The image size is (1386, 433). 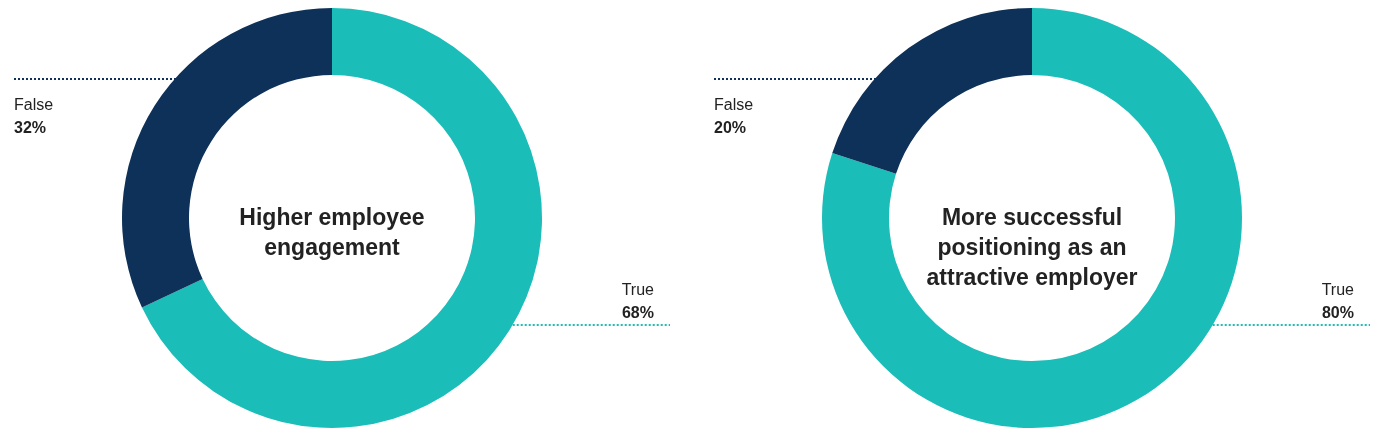 What do you see at coordinates (332, 232) in the screenshot?
I see `text: Higher employee engagement` at bounding box center [332, 232].